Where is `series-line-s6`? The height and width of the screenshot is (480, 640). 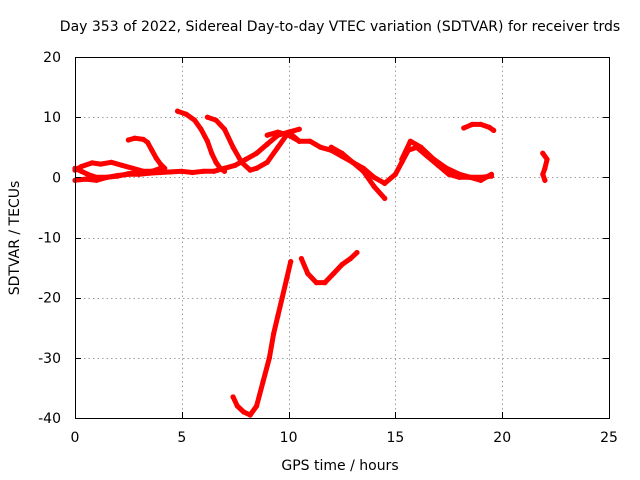
series-line-s6 is located at coordinates (253, 143).